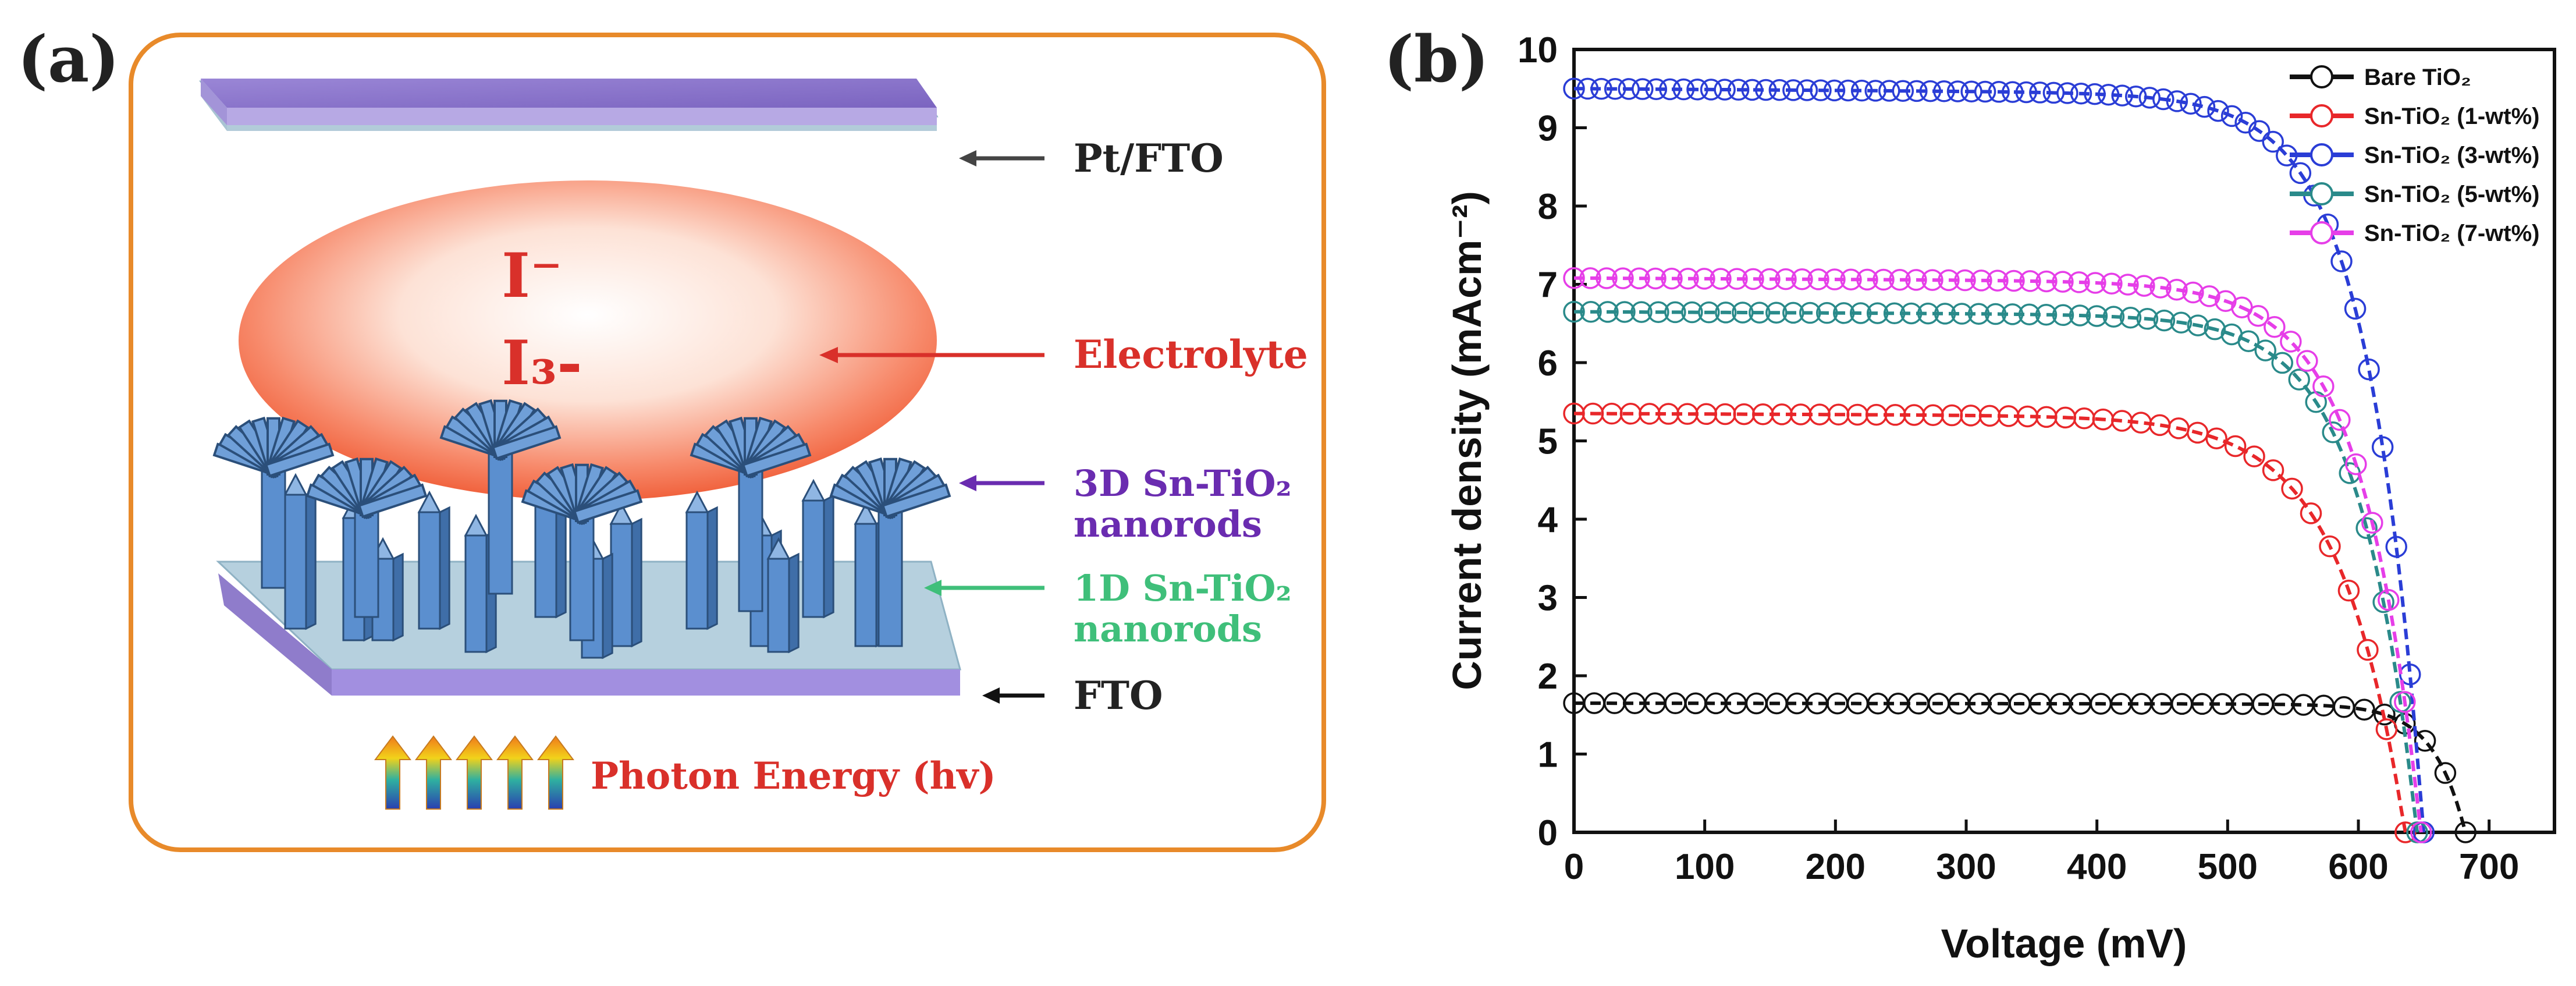 The height and width of the screenshot is (986, 2576). What do you see at coordinates (1168, 629) in the screenshot?
I see `nanorods-1d-line2: nanorods` at bounding box center [1168, 629].